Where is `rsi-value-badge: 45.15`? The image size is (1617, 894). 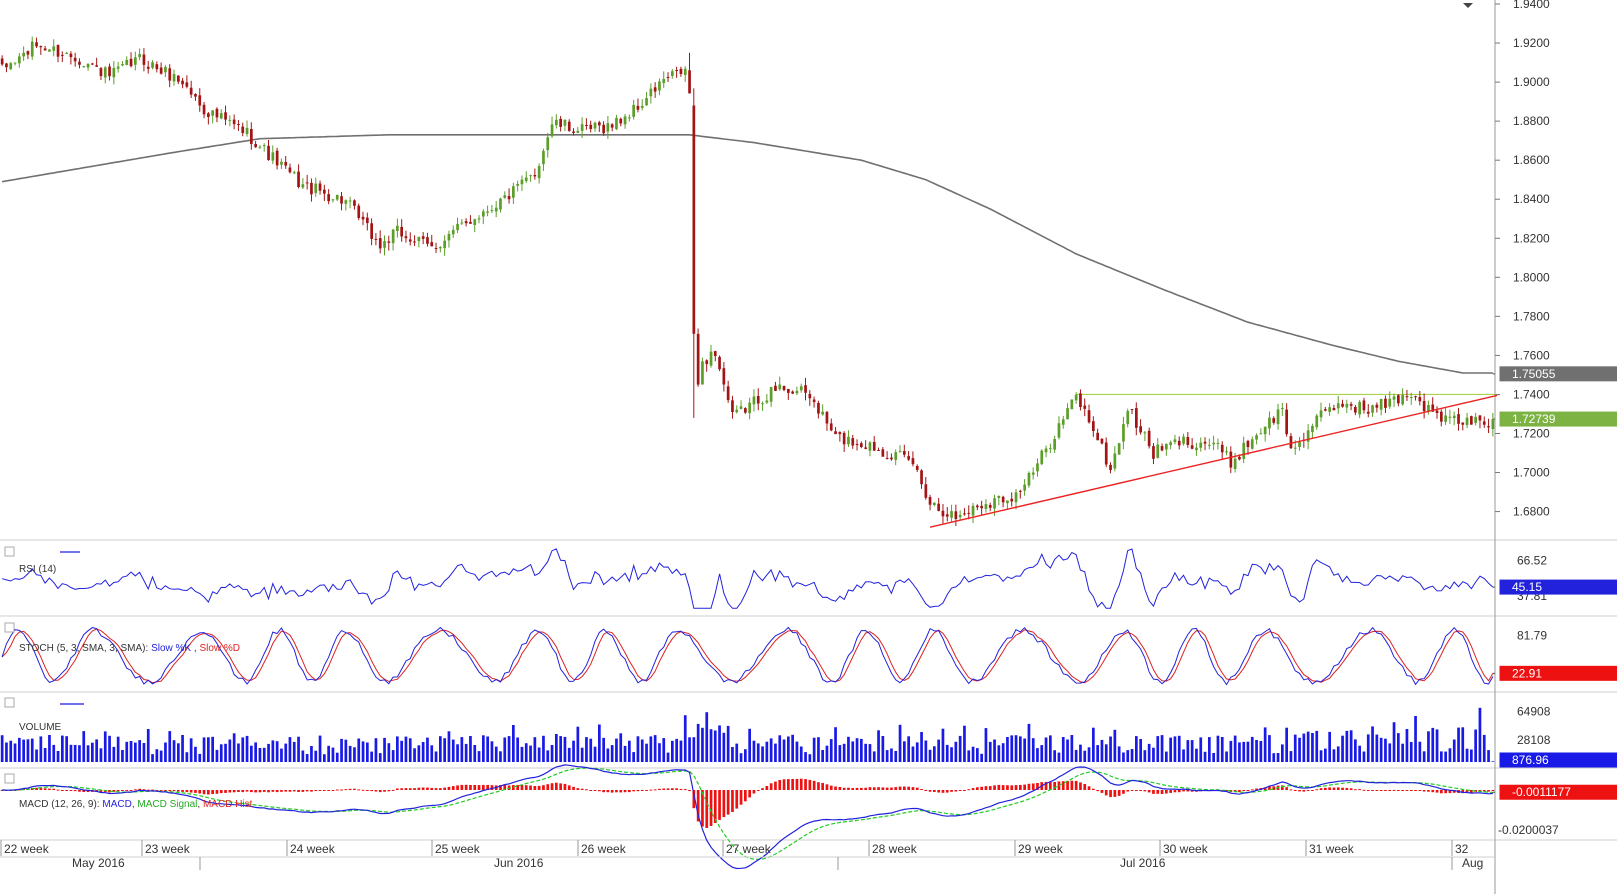 rsi-value-badge: 45.15 is located at coordinates (1527, 587).